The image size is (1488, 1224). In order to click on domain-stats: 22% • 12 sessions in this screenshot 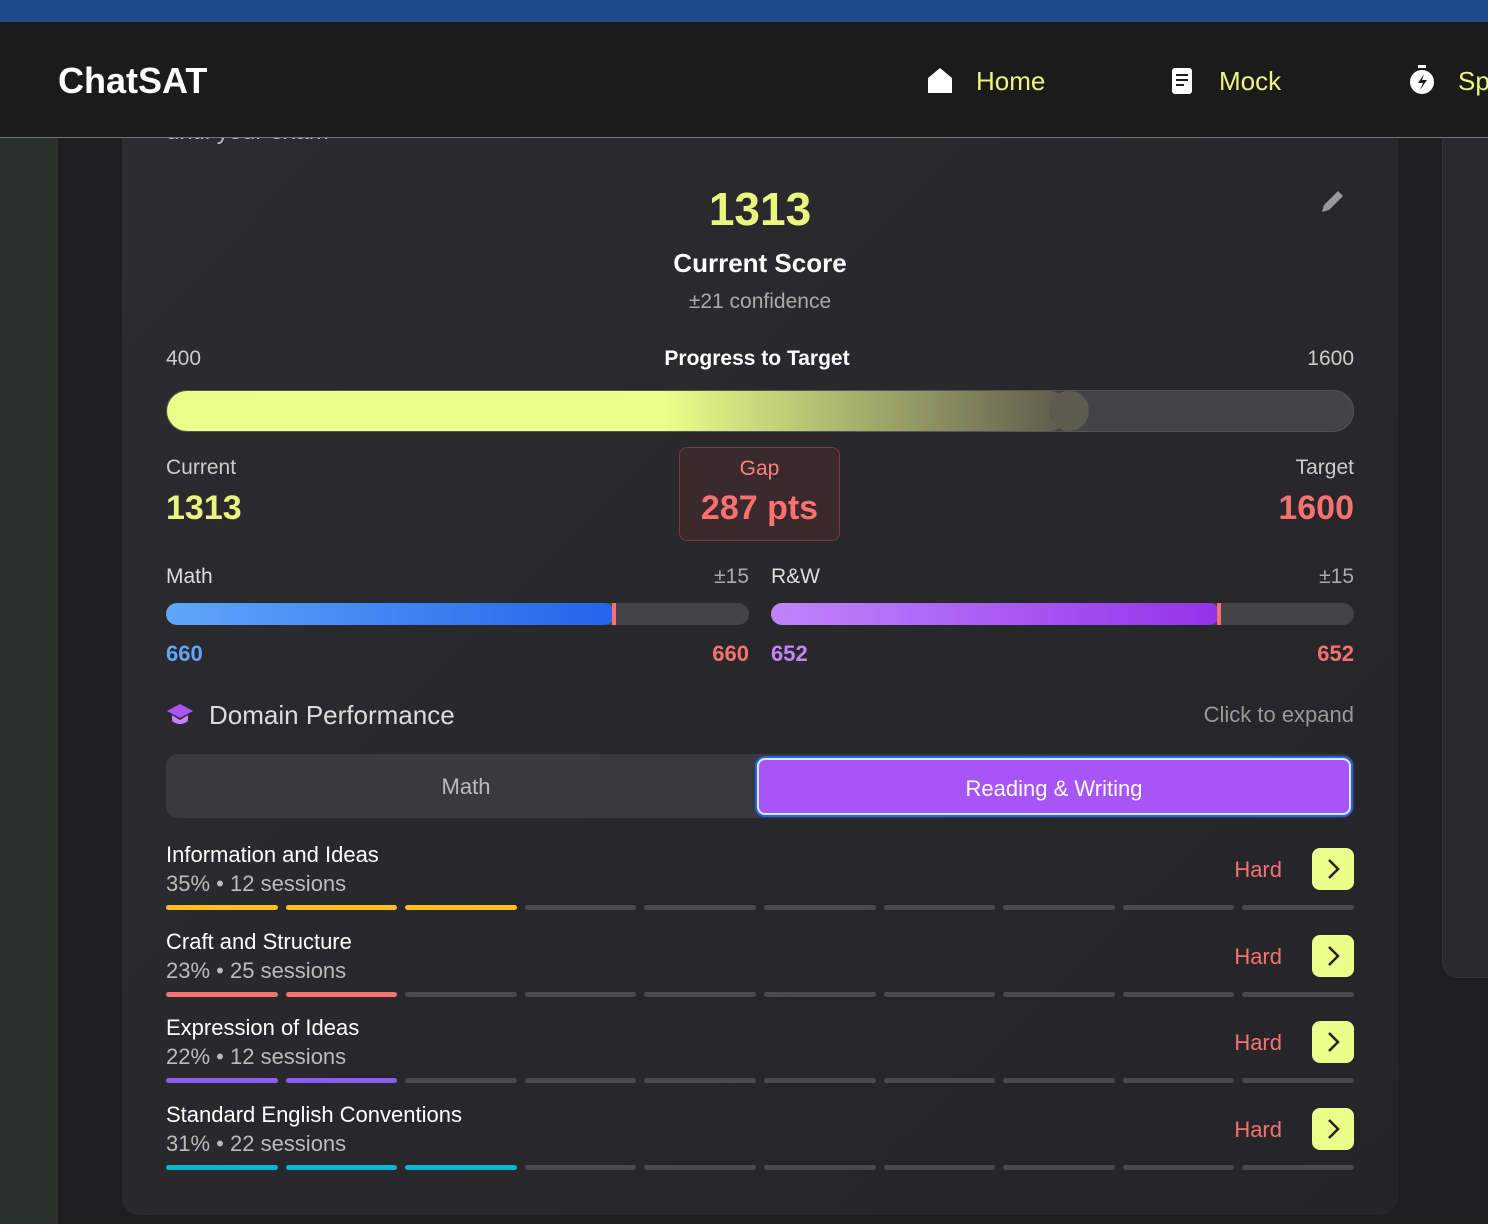, I will do `click(256, 1057)`.